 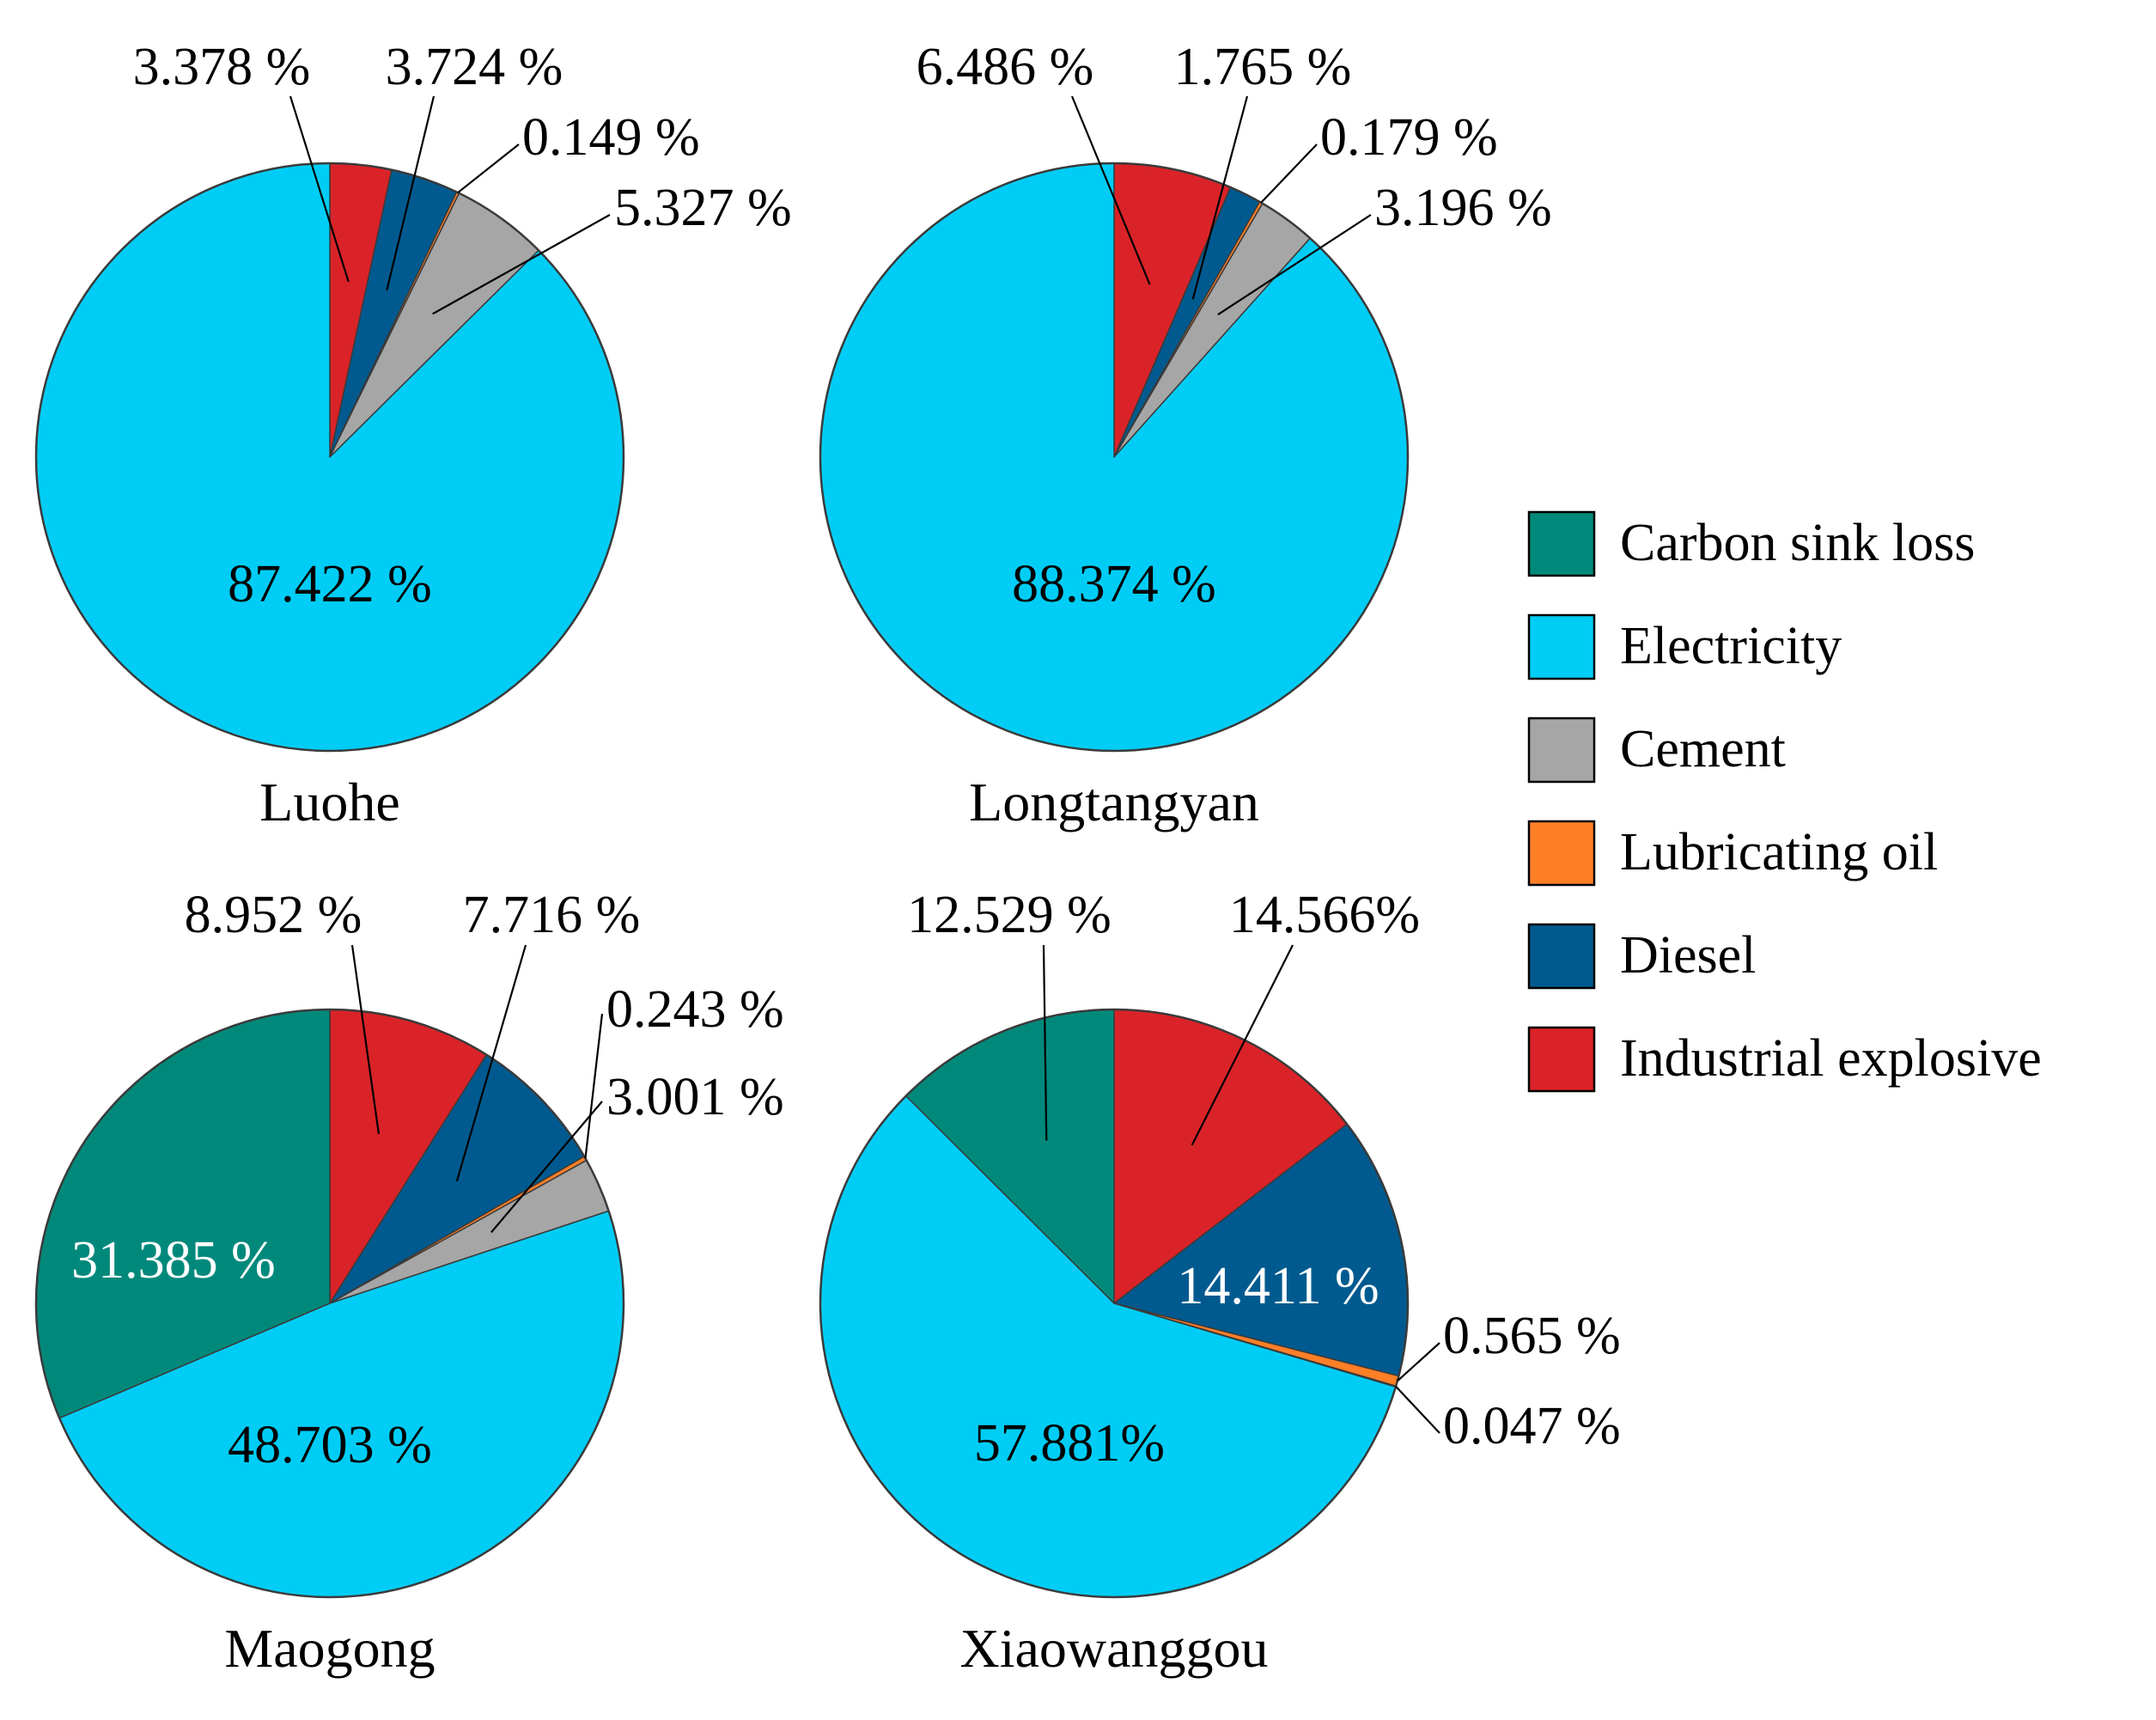 I want to click on data-label-electricity: 57.881%, so click(x=1069, y=1443).